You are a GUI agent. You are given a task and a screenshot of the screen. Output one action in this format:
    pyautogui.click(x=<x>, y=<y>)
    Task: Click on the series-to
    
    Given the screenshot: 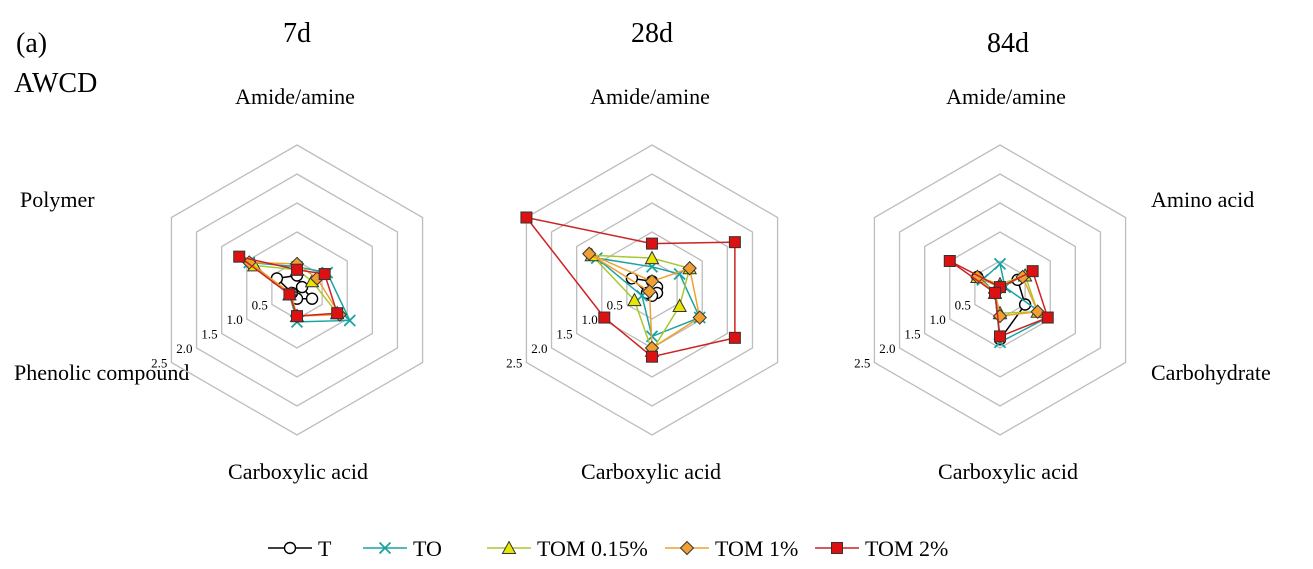 What is the action you would take?
    pyautogui.click(x=1015, y=303)
    